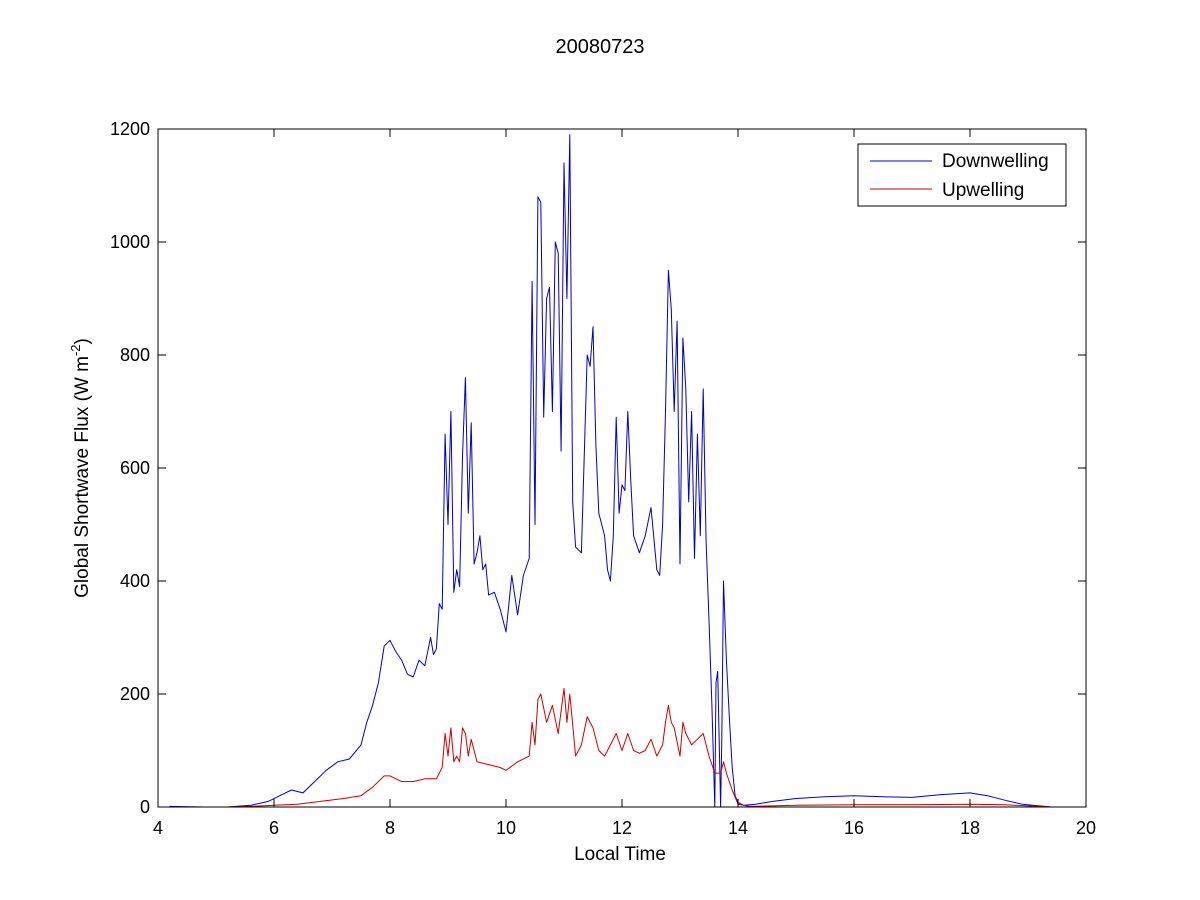 Image resolution: width=1200 pixels, height=900 pixels. Describe the element at coordinates (145, 807) in the screenshot. I see `y-tick-label: 0` at that location.